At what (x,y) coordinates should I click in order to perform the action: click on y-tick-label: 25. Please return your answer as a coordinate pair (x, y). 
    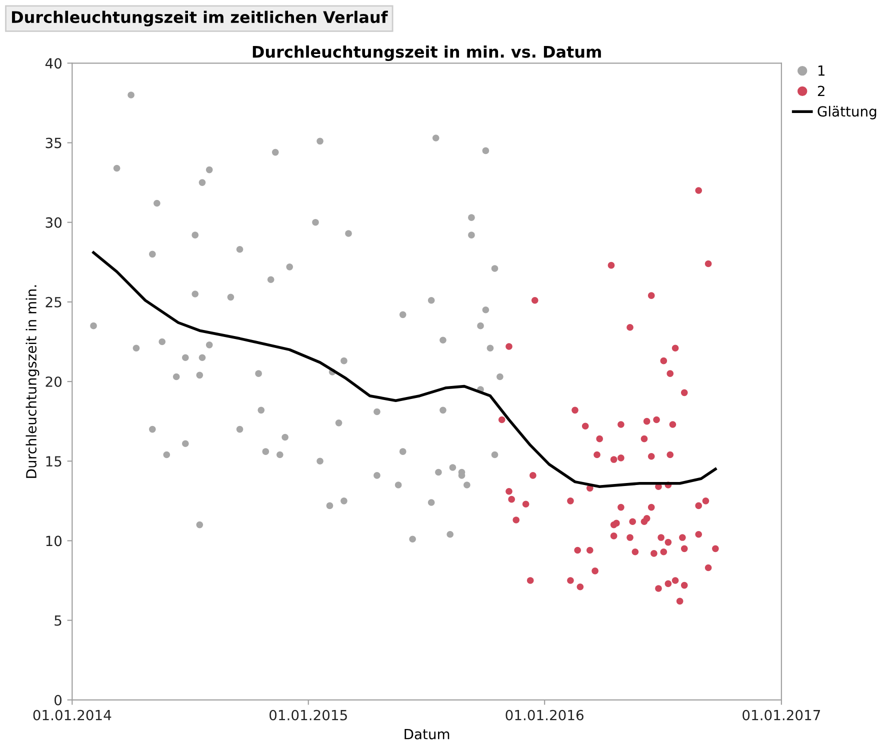
    Looking at the image, I should click on (54, 302).